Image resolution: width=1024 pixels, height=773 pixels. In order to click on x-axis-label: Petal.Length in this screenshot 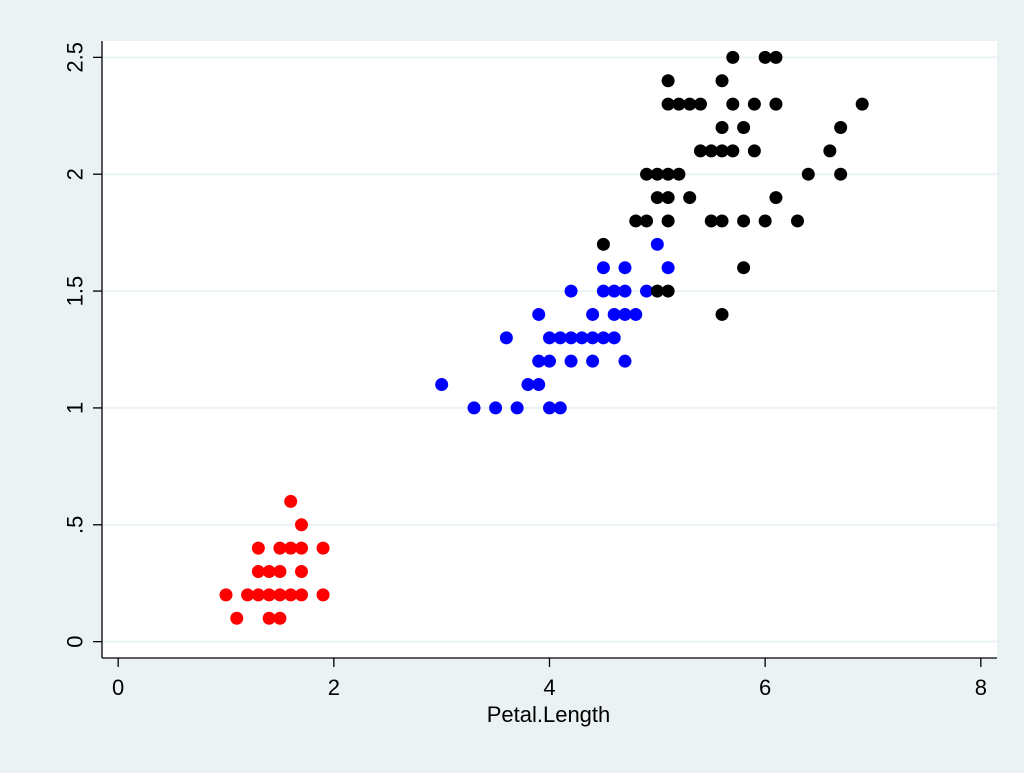, I will do `click(549, 714)`.